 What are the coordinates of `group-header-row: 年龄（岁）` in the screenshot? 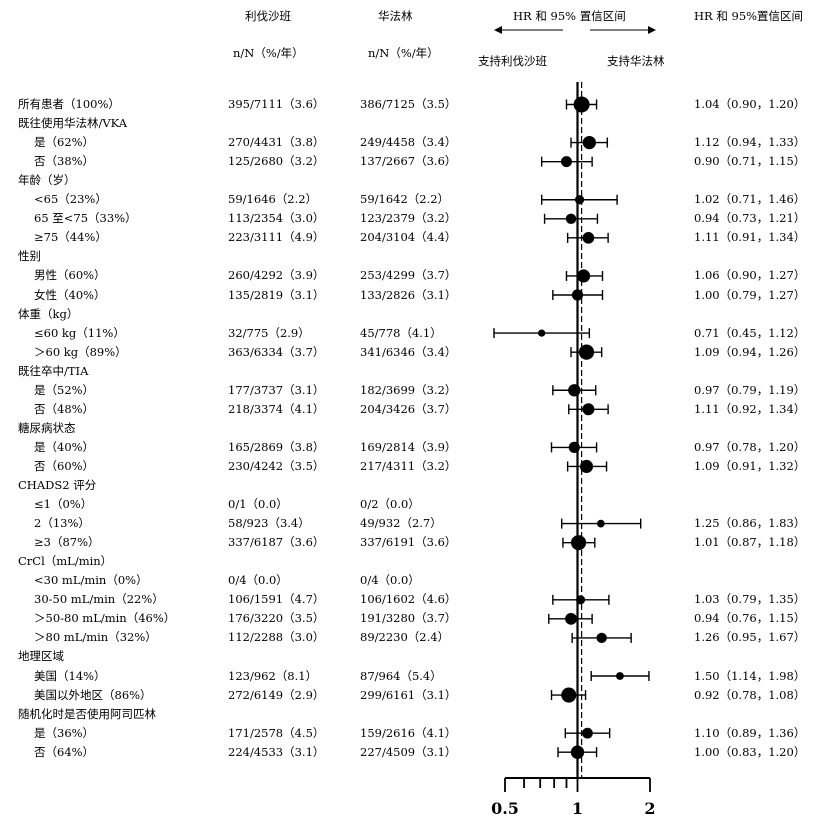 It's located at (407, 180).